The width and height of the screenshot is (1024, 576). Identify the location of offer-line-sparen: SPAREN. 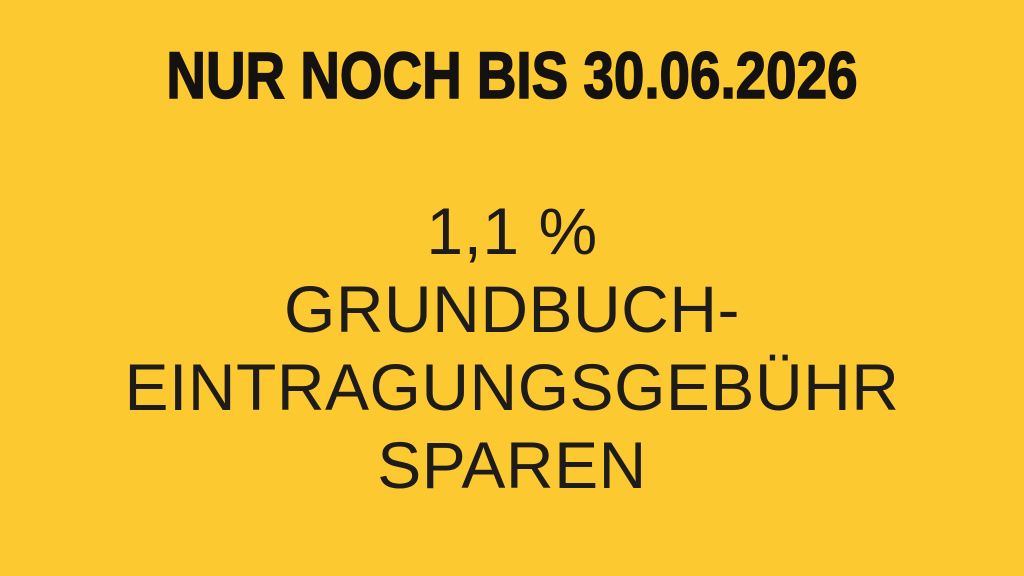
(512, 465).